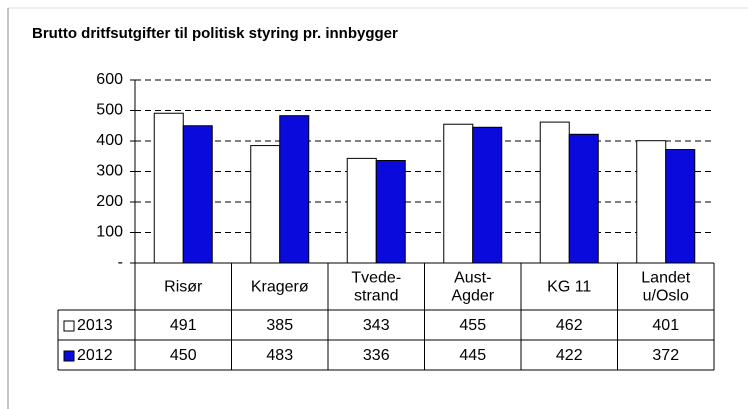  What do you see at coordinates (665, 355) in the screenshot?
I see `table-value: 372` at bounding box center [665, 355].